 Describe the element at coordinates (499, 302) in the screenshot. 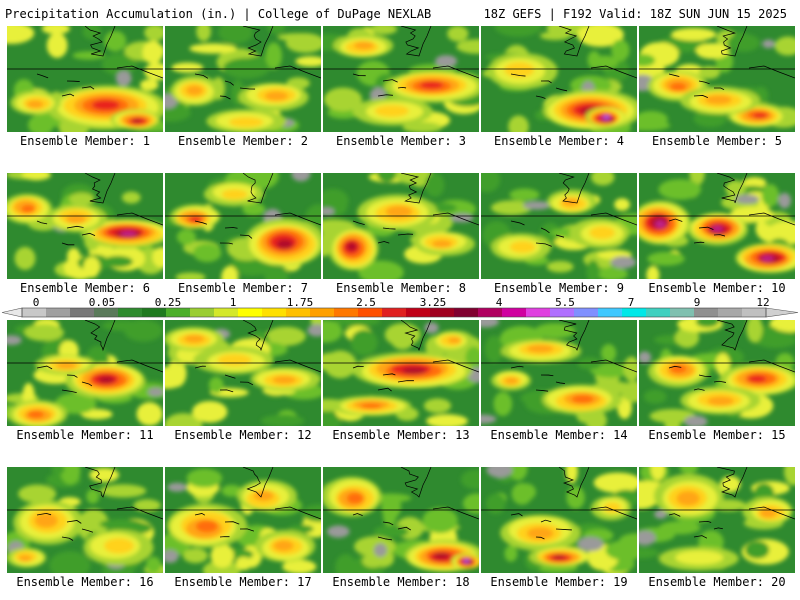

I see `colorbar-tick-label: 4` at that location.